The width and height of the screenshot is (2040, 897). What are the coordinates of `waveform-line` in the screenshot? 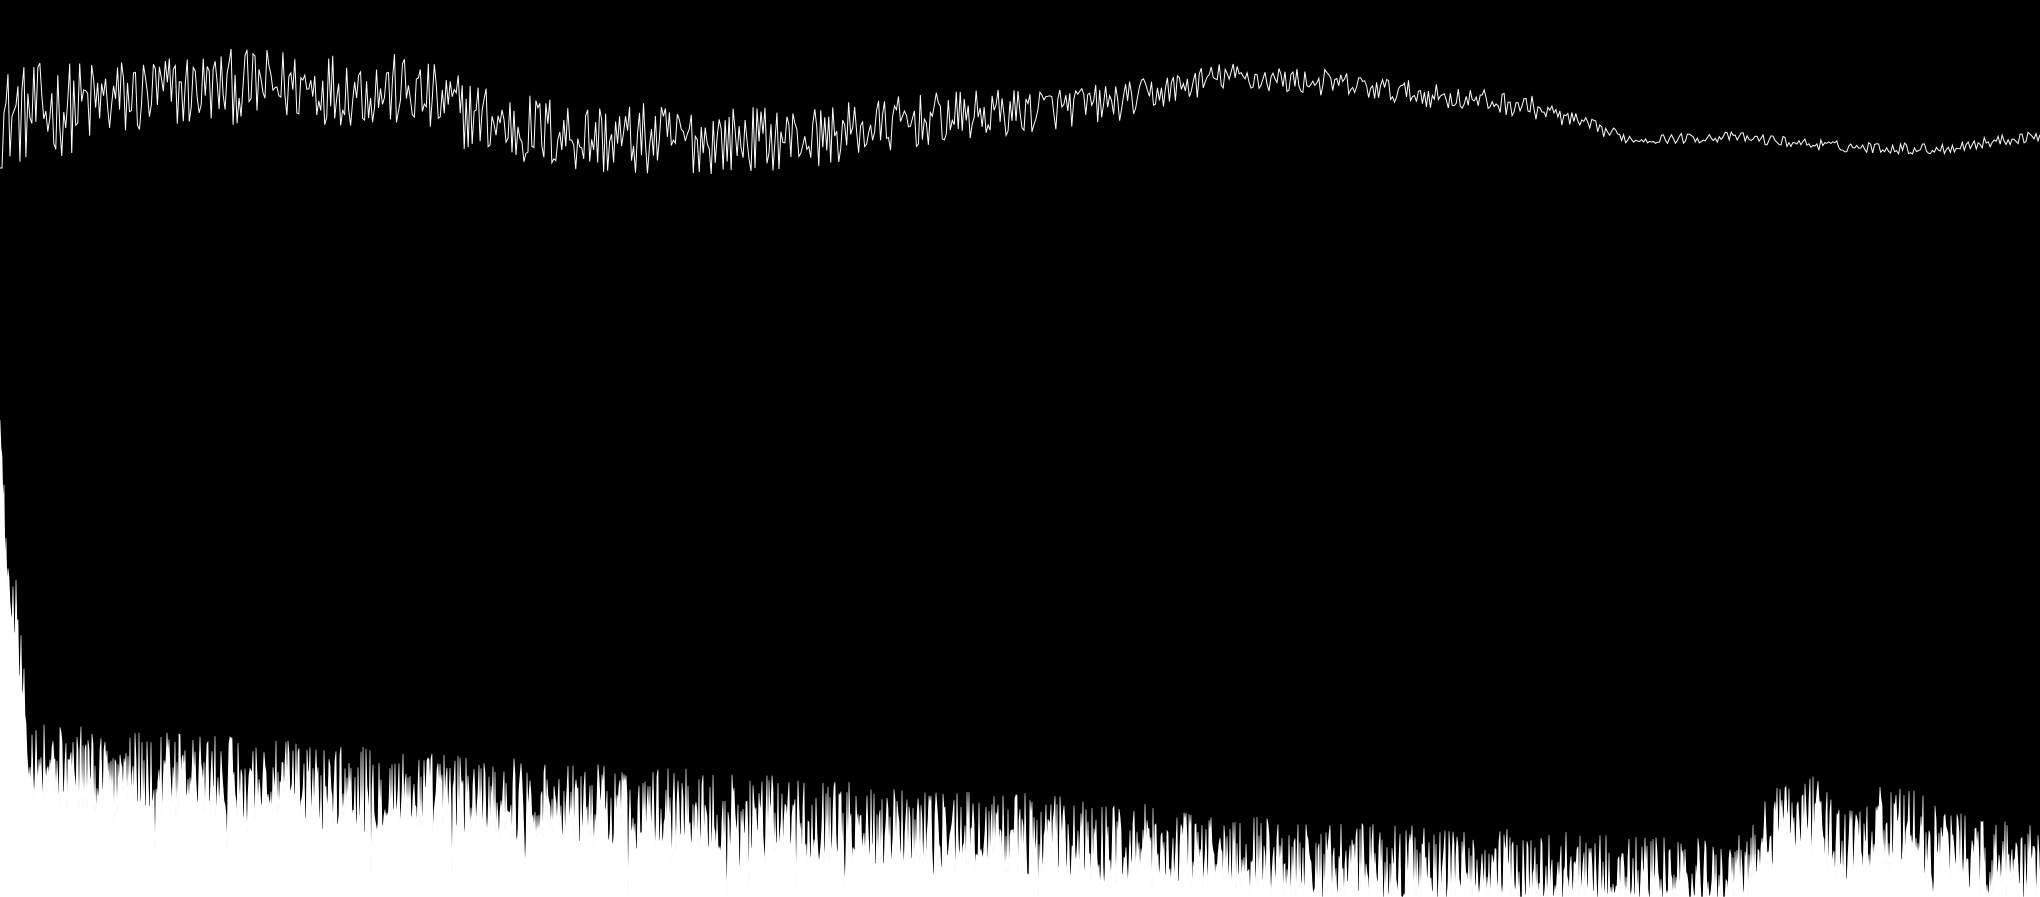 It's located at (1020, 111).